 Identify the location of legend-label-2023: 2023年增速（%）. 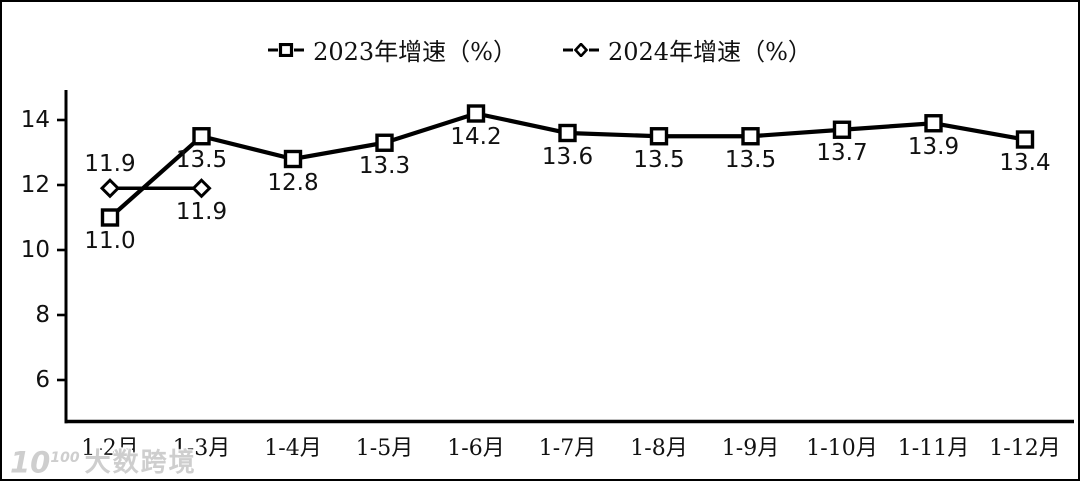
(415, 52).